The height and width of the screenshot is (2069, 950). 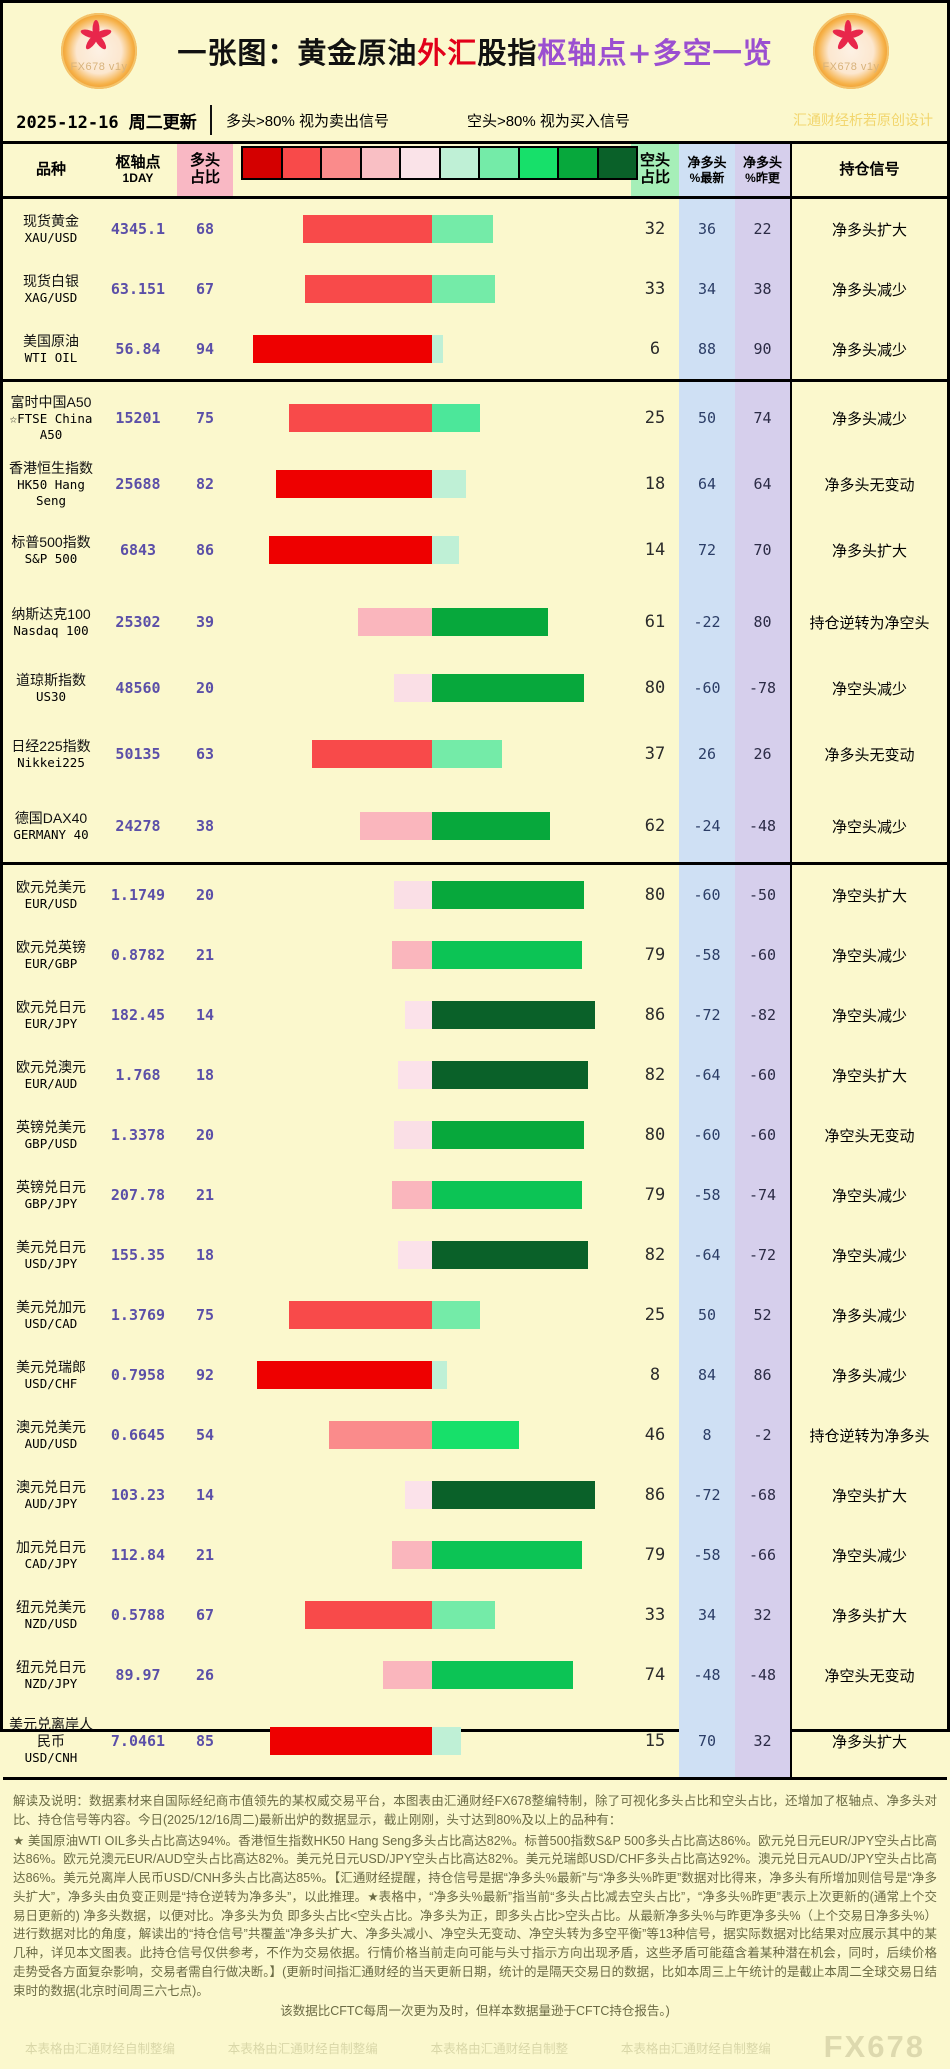 What do you see at coordinates (707, 1075) in the screenshot?
I see `net-latest-value: -64` at bounding box center [707, 1075].